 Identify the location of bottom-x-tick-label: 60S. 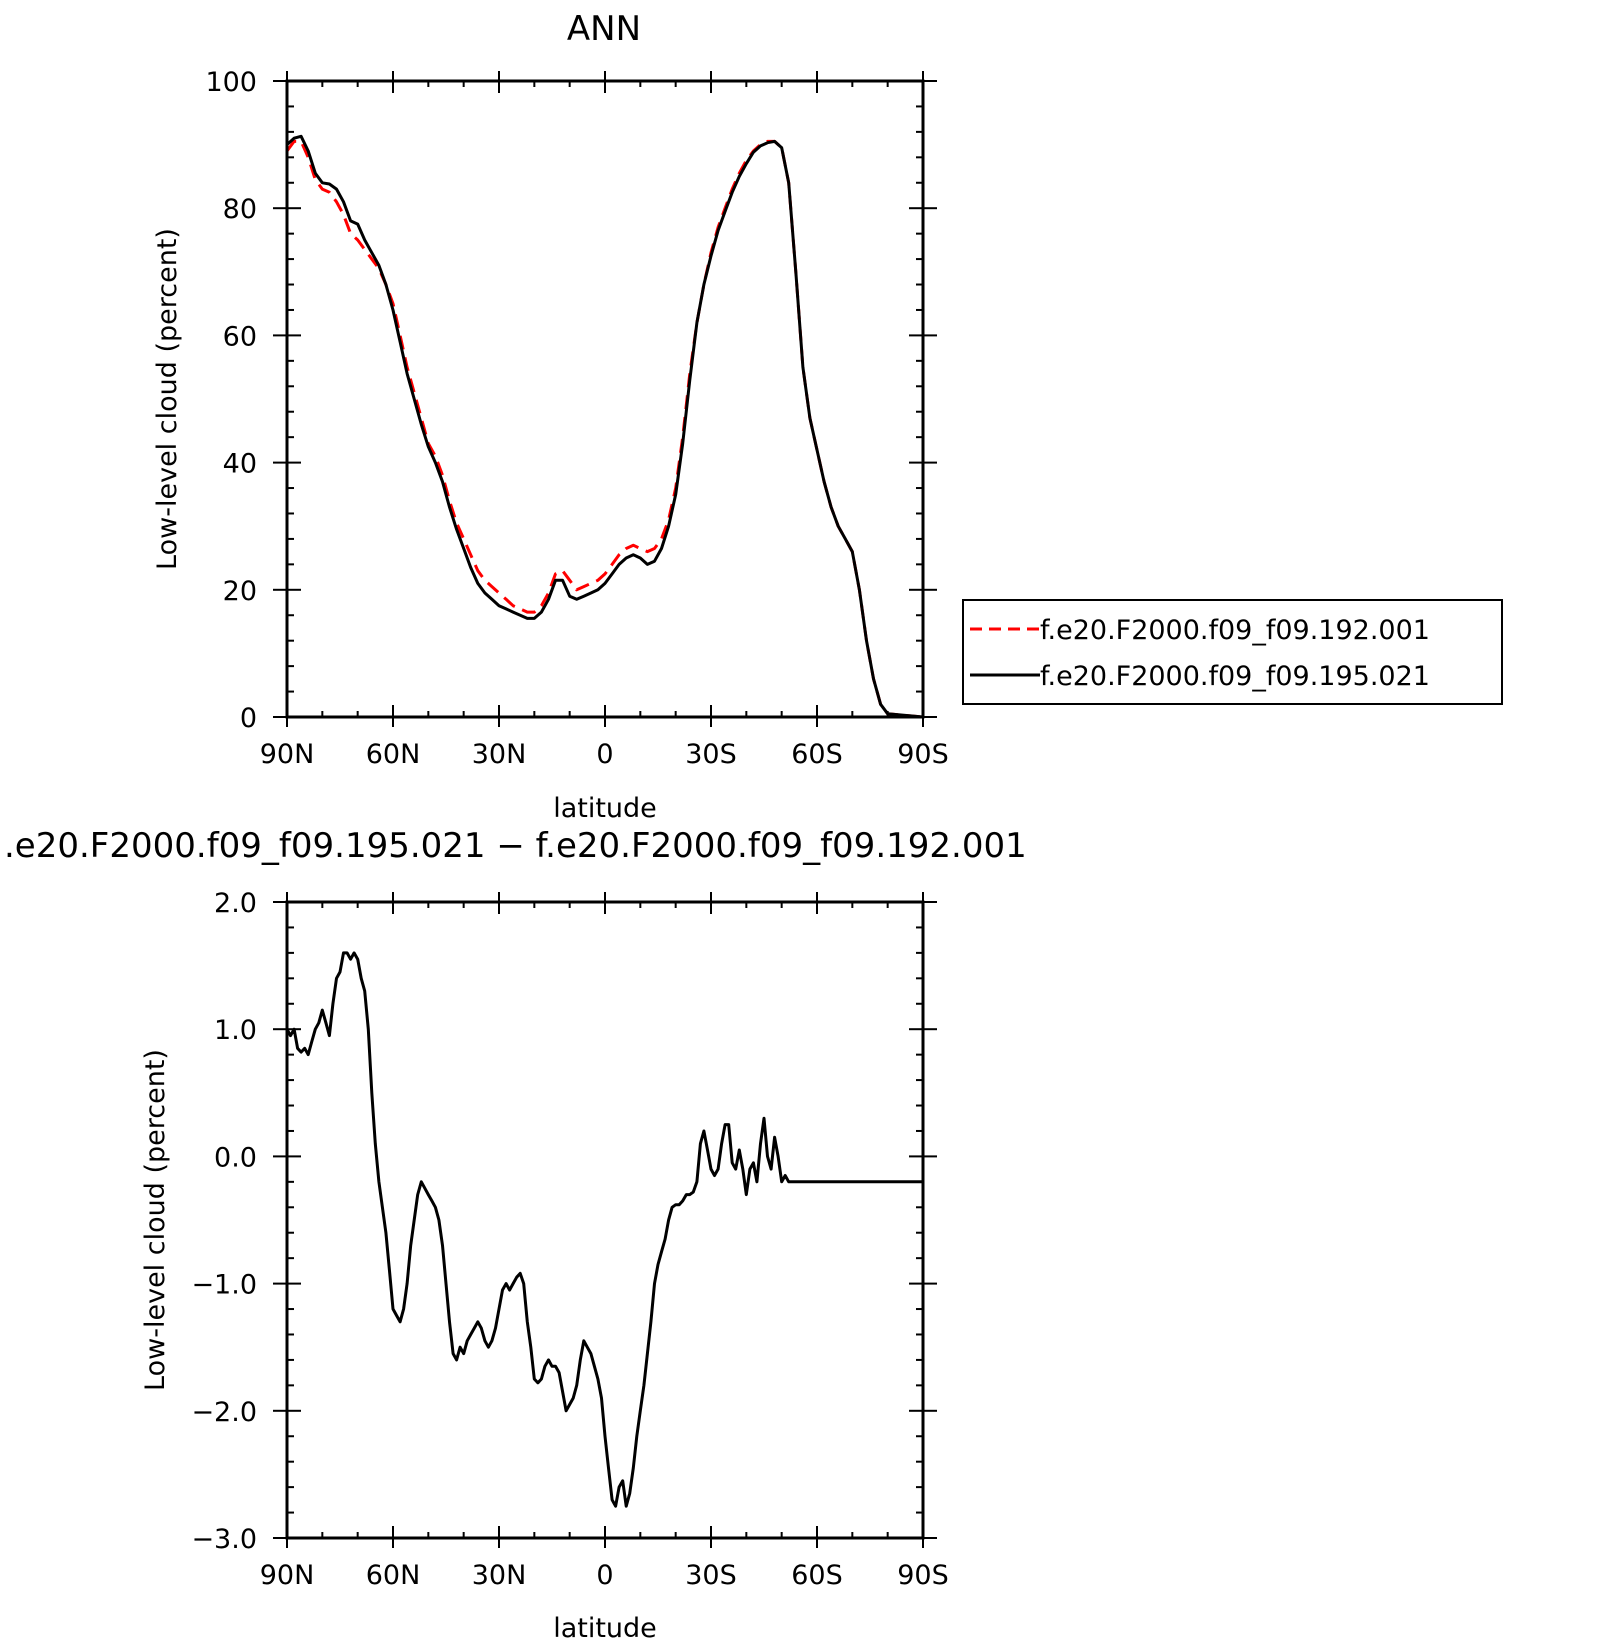
(817, 1575).